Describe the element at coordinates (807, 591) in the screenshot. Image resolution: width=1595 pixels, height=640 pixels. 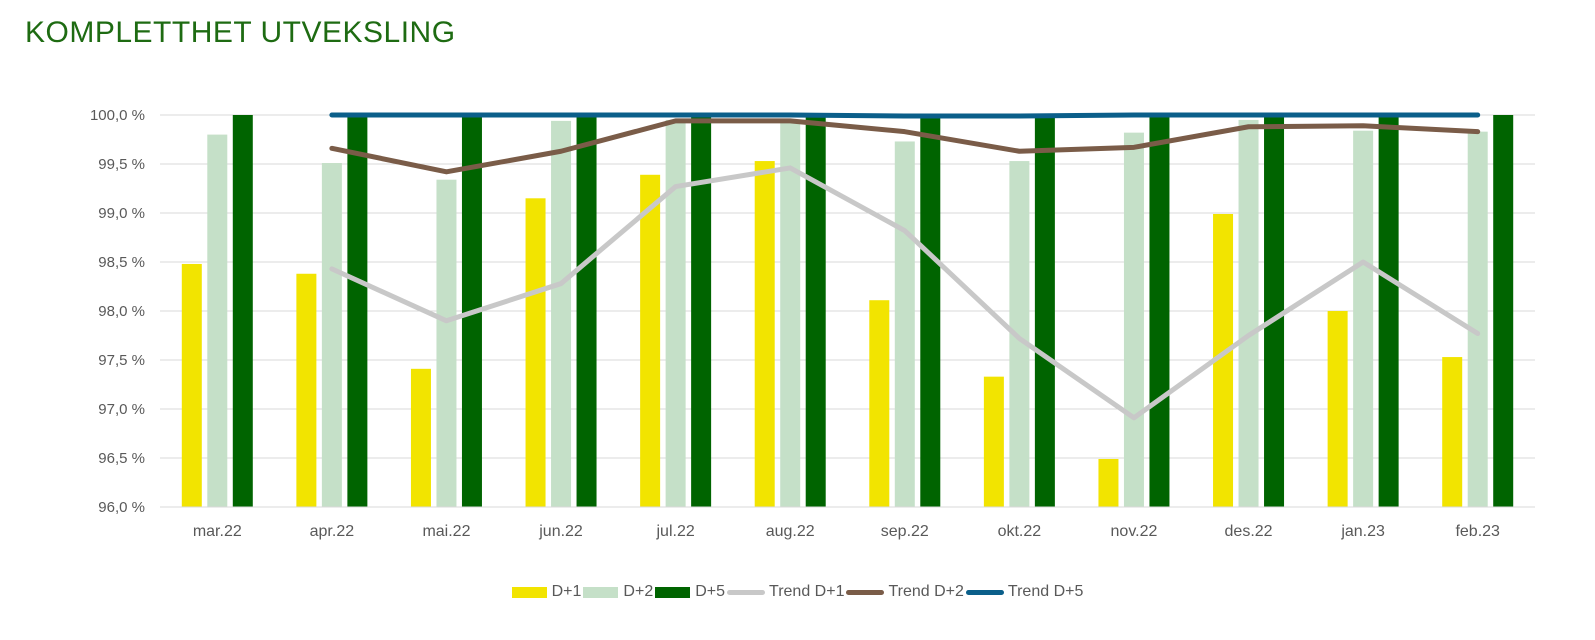
I see `legend-label: Trend D+1` at that location.